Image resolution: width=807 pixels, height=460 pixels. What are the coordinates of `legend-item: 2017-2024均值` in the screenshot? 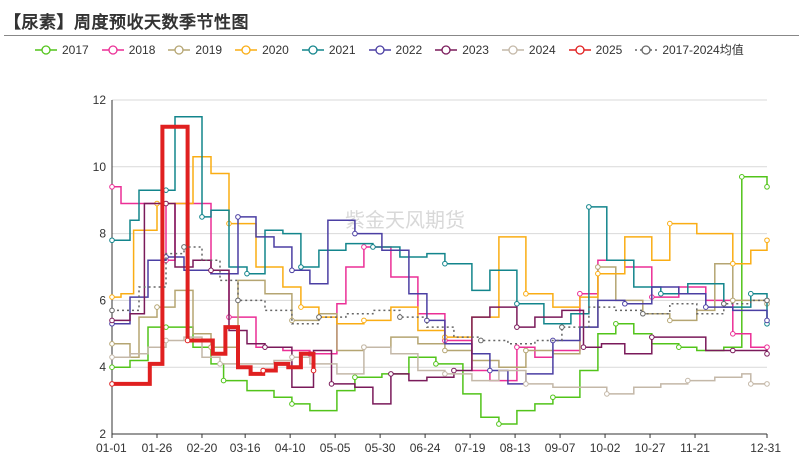 It's located at (689, 49).